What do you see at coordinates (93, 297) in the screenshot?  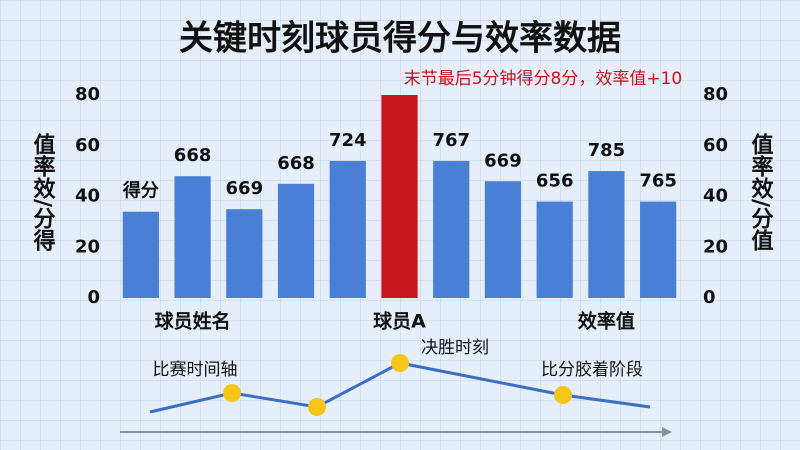 I see `y-tick-label: 0` at bounding box center [93, 297].